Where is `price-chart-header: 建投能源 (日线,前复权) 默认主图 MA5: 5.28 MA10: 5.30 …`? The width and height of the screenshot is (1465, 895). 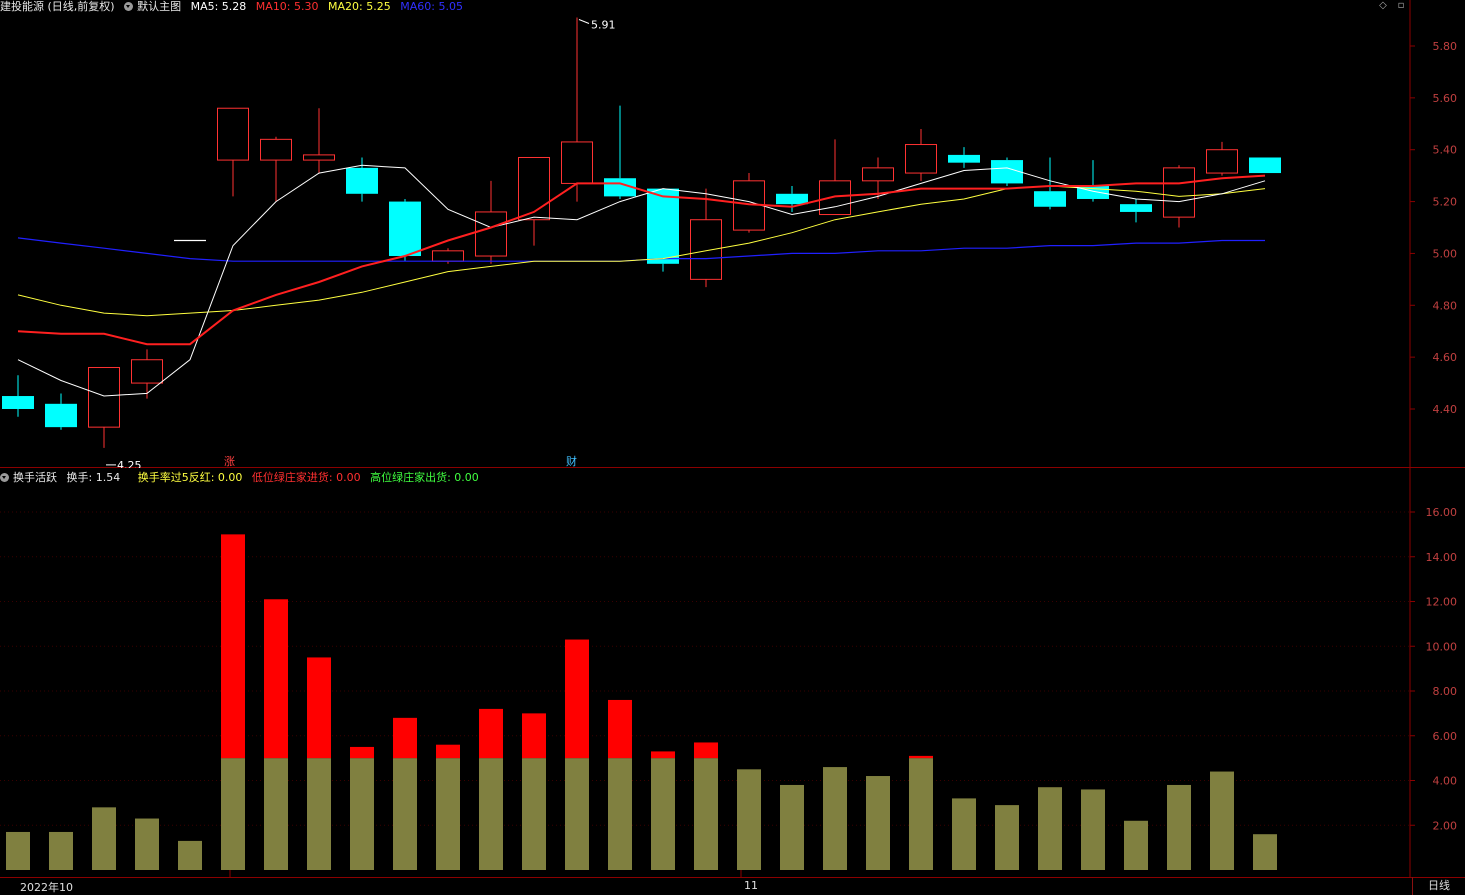
price-chart-header: 建投能源 (日线,前复权) 默认主图 MA5: 5.28 MA10: 5.30 … is located at coordinates (234, 7).